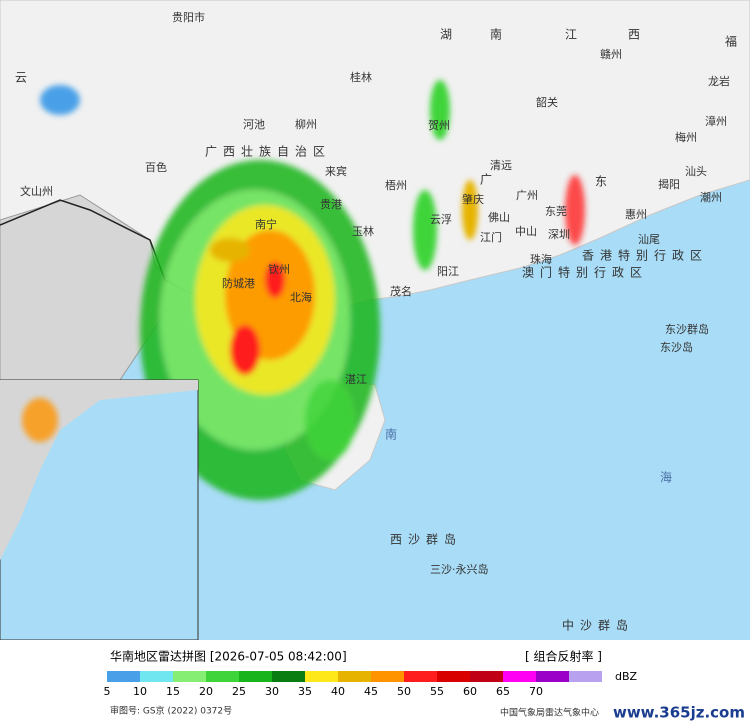  I want to click on place-label: 中山, so click(526, 231).